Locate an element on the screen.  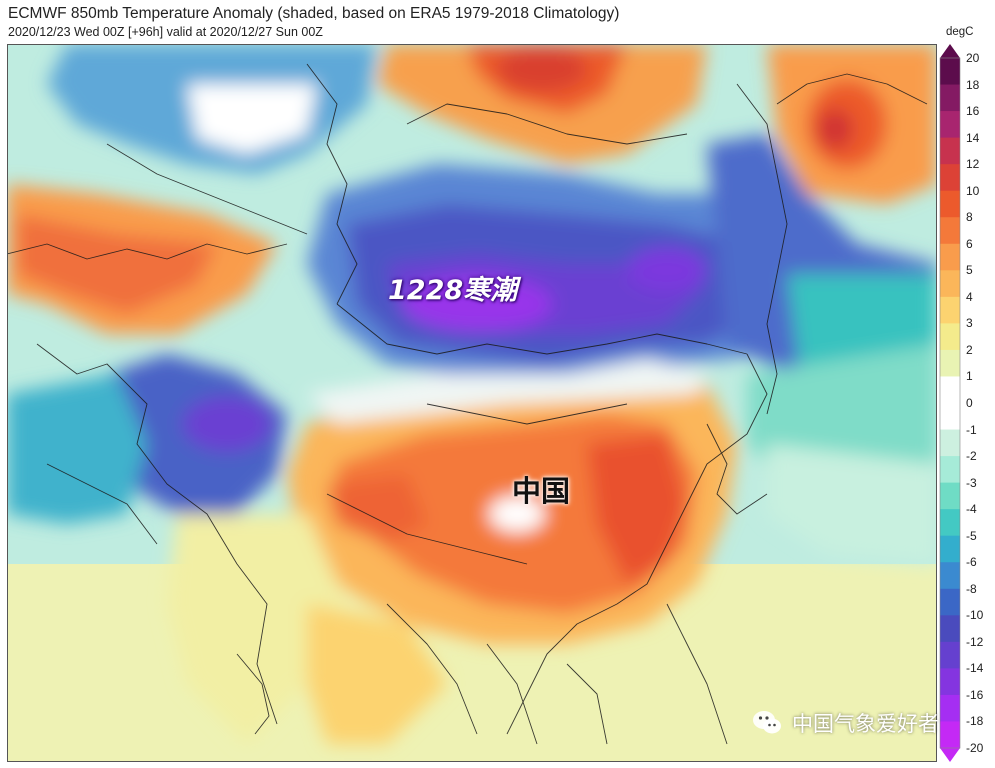
legend-unit: degC is located at coordinates (960, 32).